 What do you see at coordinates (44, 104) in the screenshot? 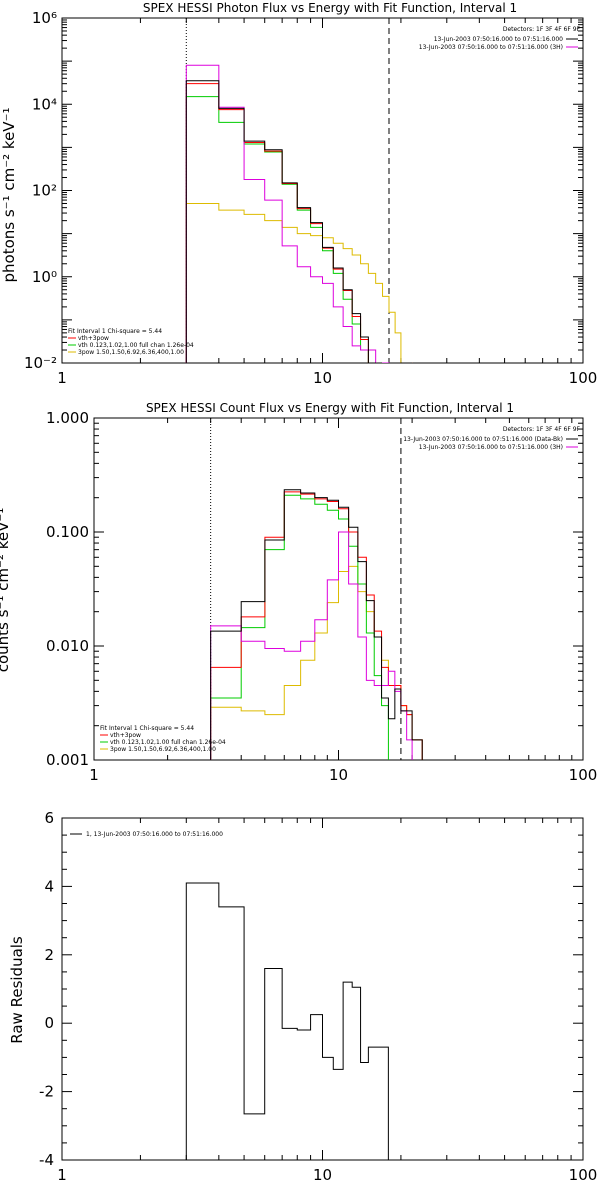
I see `y-tick-label: 10⁴` at bounding box center [44, 104].